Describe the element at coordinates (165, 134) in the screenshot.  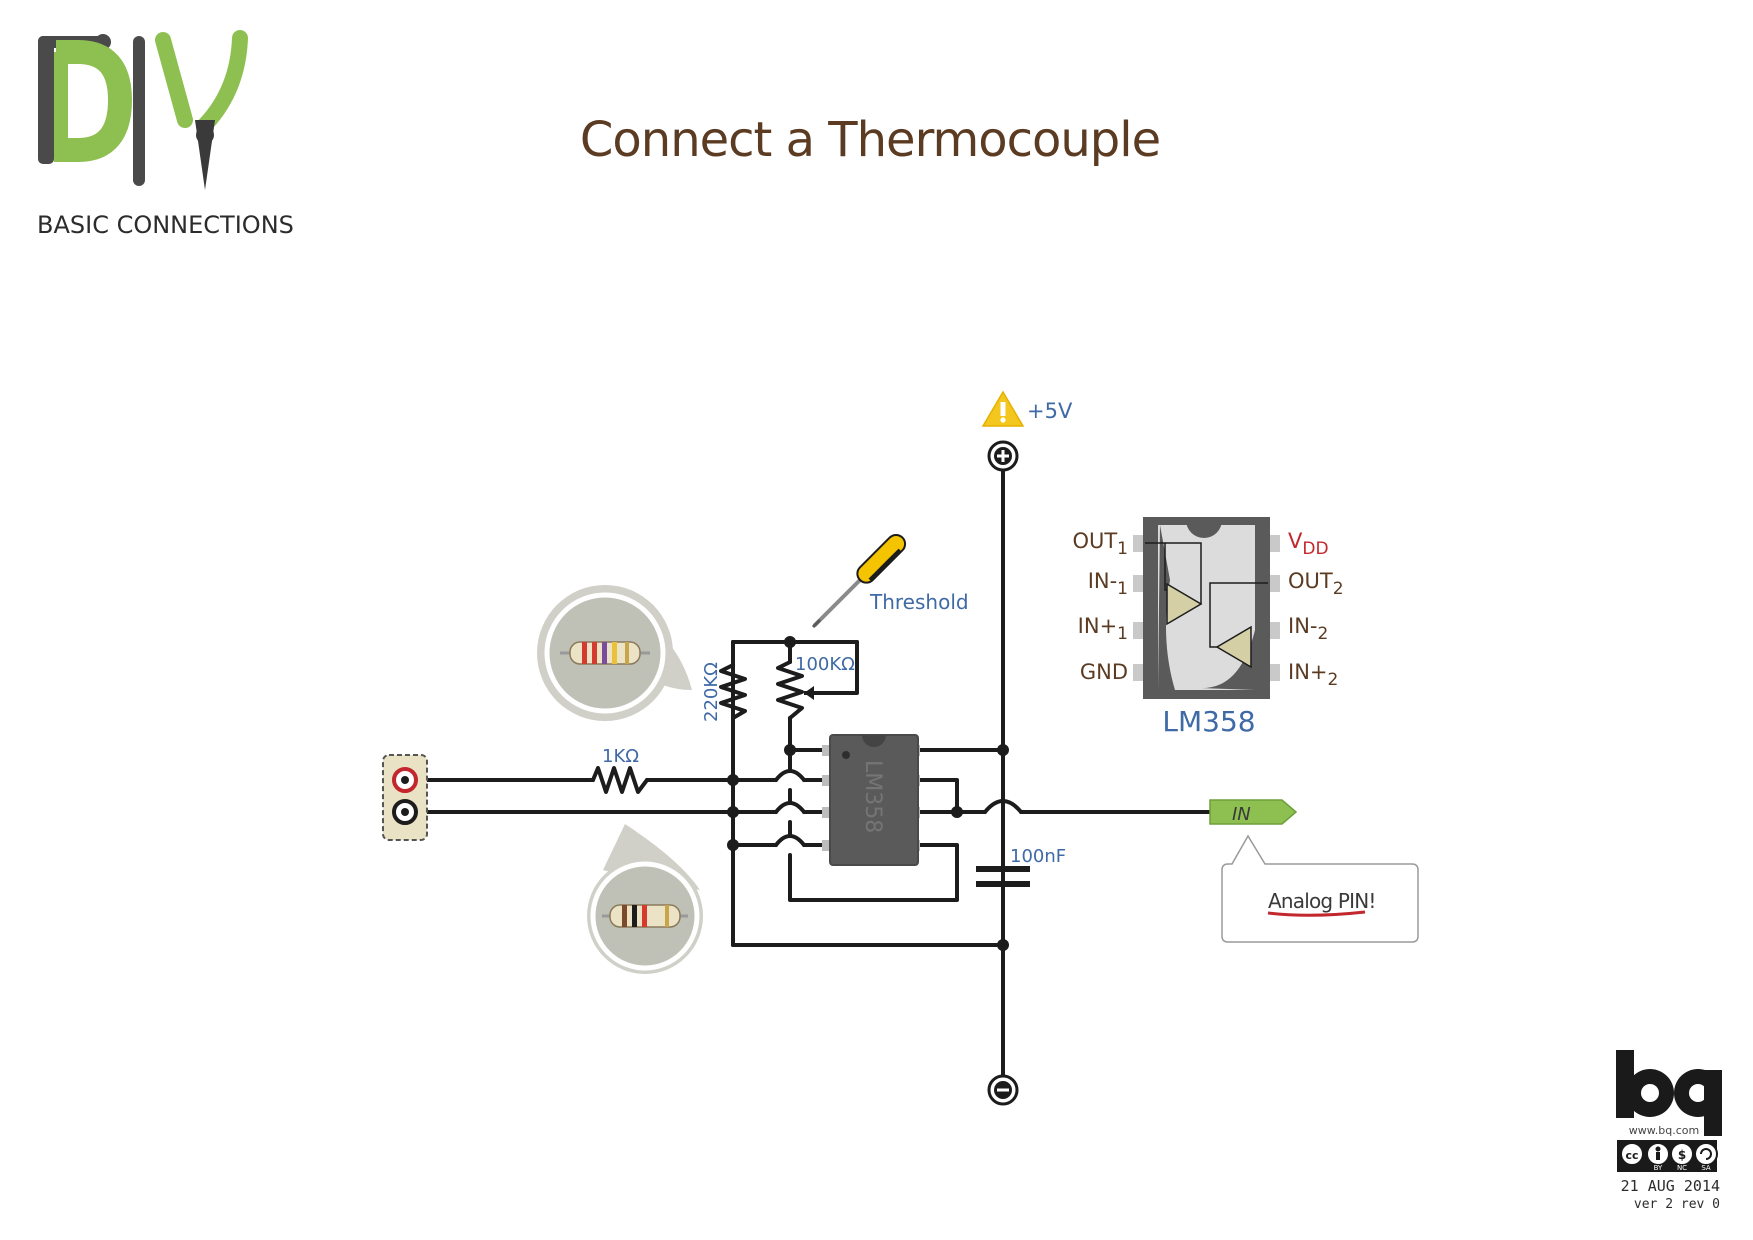
I see `diy-logo: BASIC CONNECTIONS` at that location.